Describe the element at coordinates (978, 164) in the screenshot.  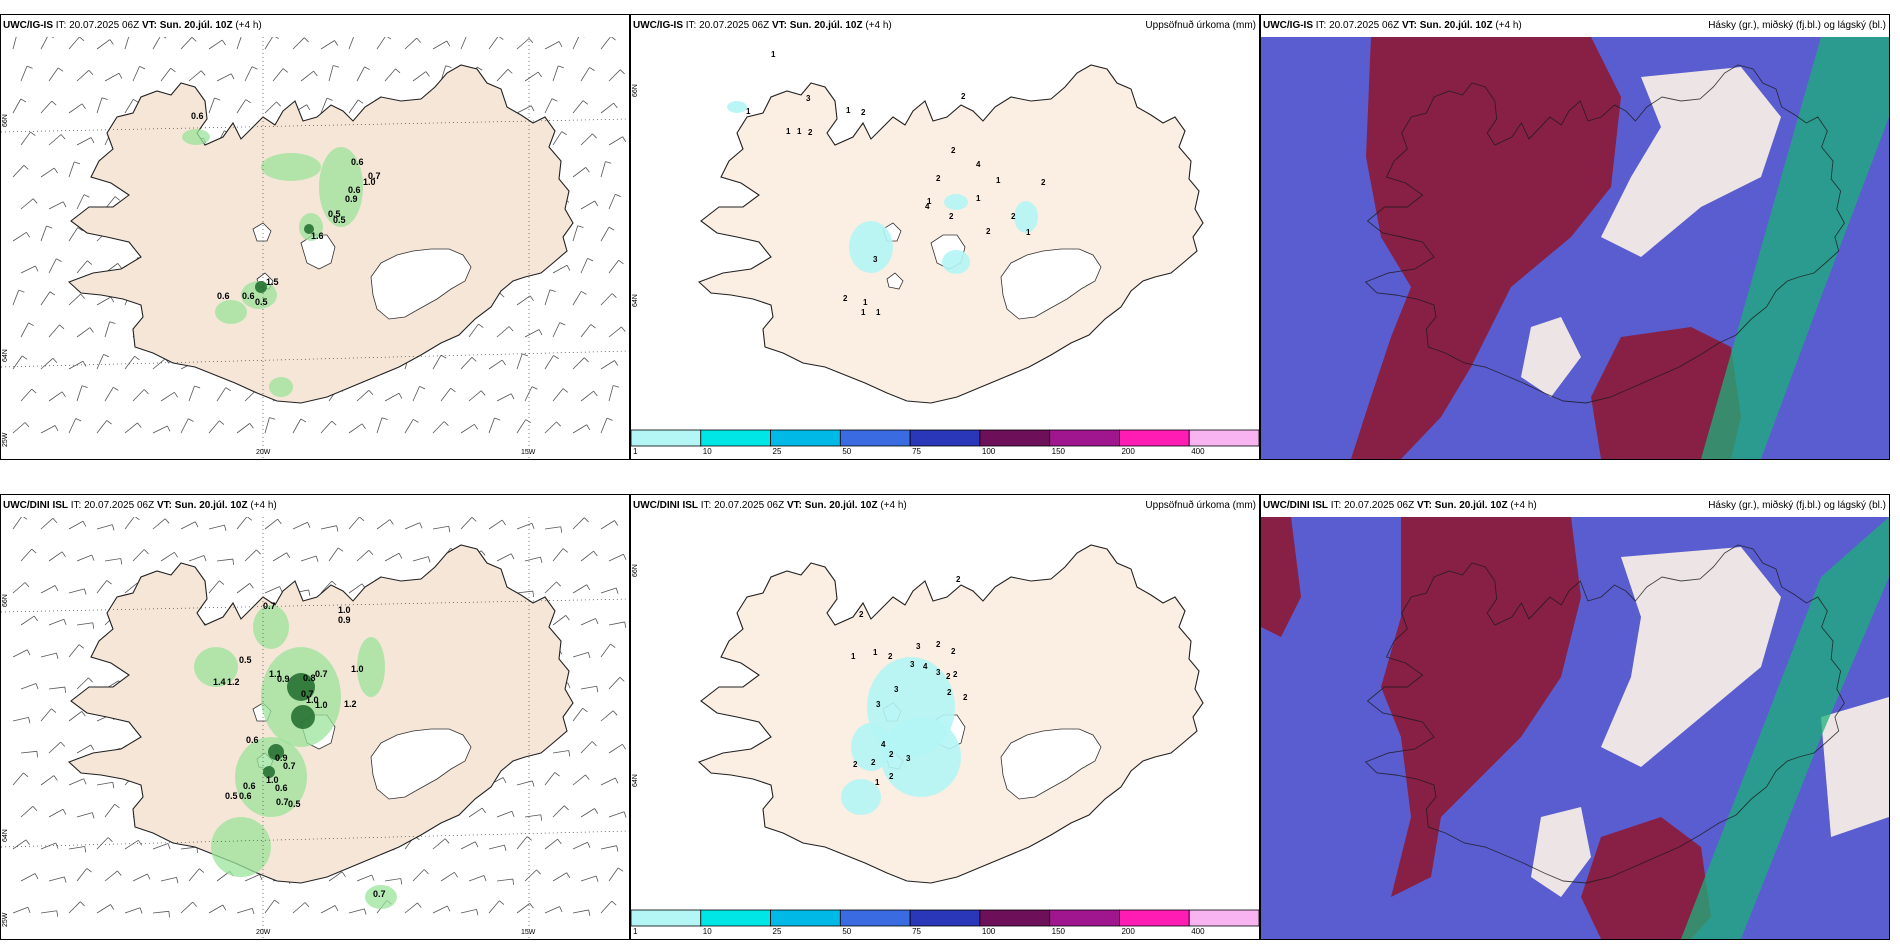
I see `precip-value-label: 4` at that location.